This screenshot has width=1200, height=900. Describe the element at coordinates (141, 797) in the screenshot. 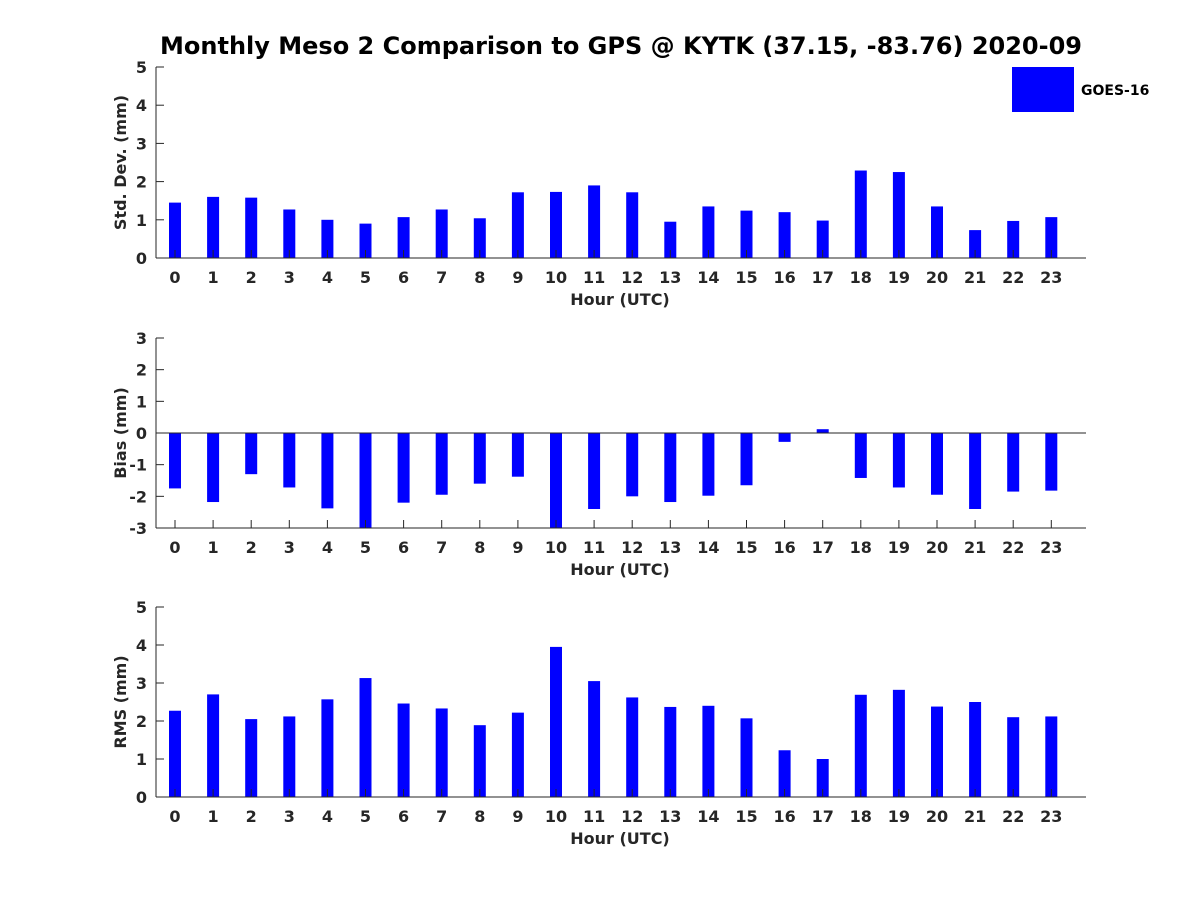

I see `y-tick-label: 0` at that location.